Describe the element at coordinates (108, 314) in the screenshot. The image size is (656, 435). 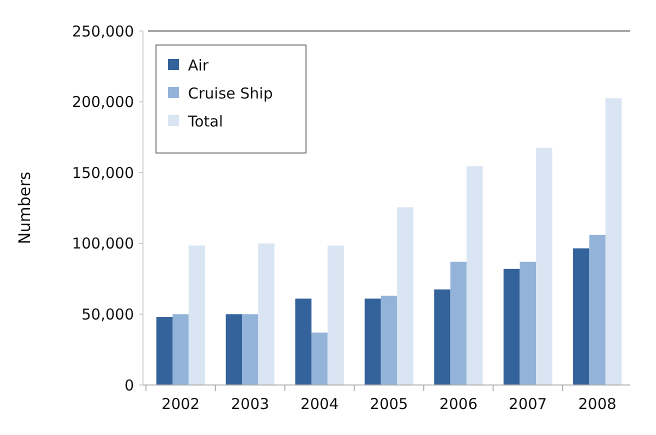
I see `y-tick-label: 50,000` at that location.